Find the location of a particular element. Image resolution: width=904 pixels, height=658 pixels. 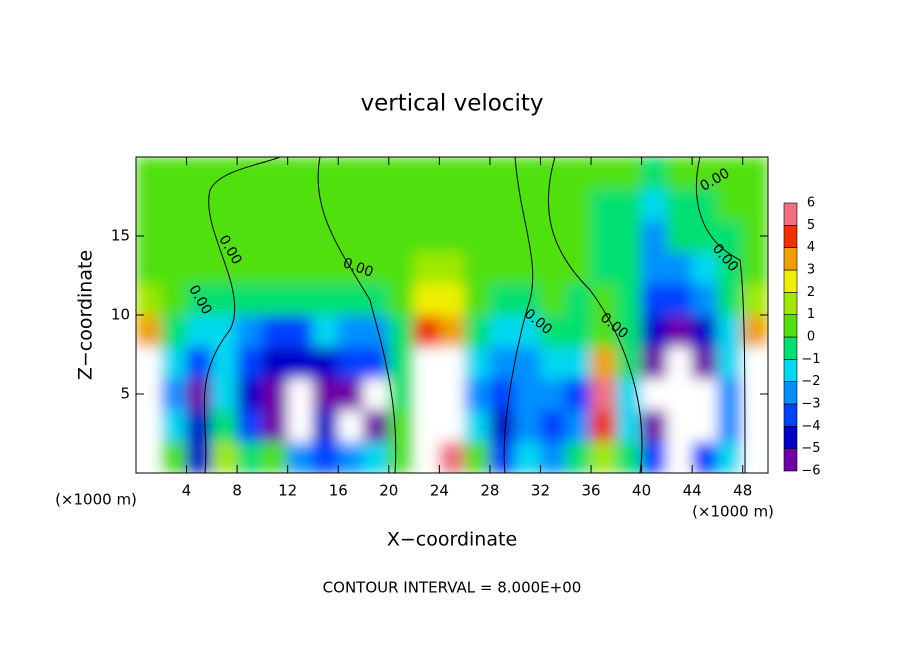

colorbar-label: −2 is located at coordinates (810, 381).